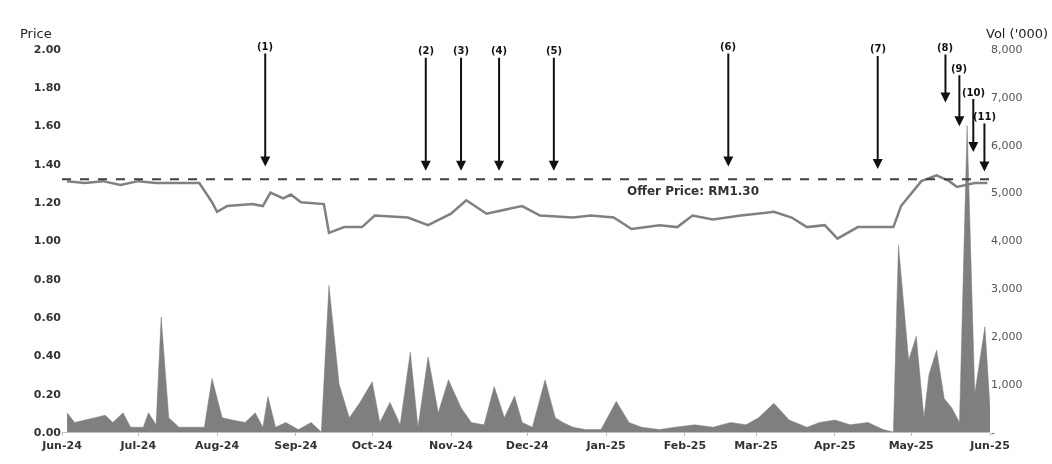  Describe the element at coordinates (1007, 145) in the screenshot. I see `y2-tick-label: 6,000` at that location.